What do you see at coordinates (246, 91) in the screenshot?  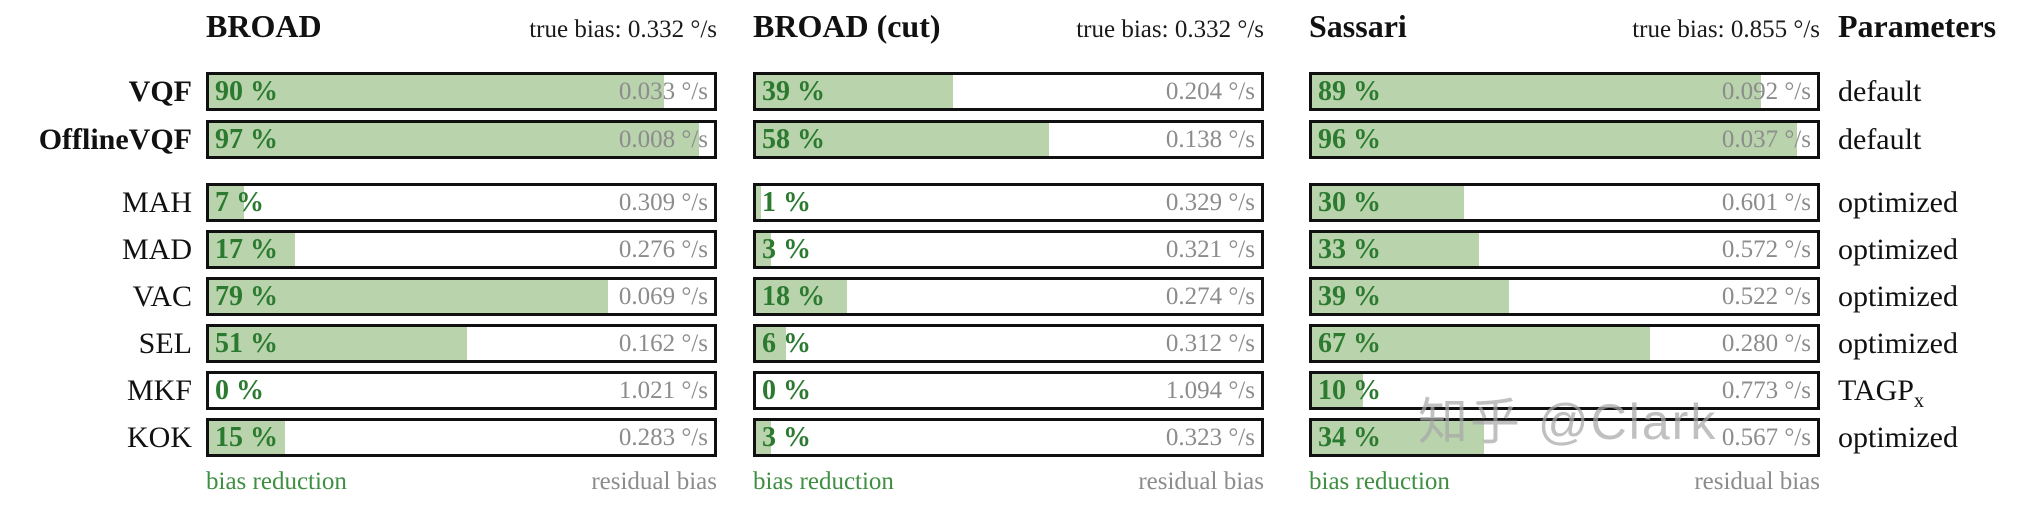 I see `bias-reduction-value: 90 %` at bounding box center [246, 91].